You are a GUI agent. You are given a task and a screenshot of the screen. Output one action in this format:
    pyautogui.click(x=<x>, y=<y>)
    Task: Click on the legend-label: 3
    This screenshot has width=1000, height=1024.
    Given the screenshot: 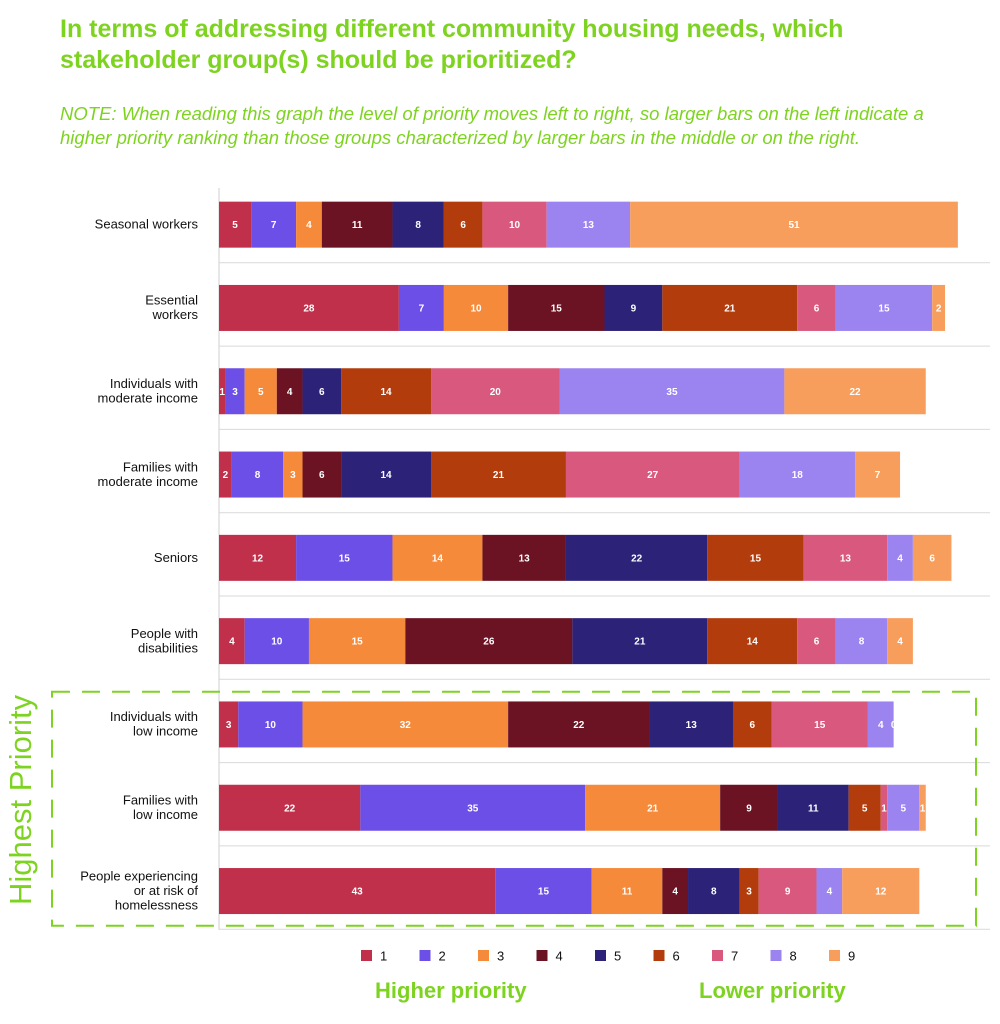 What is the action you would take?
    pyautogui.click(x=500, y=956)
    